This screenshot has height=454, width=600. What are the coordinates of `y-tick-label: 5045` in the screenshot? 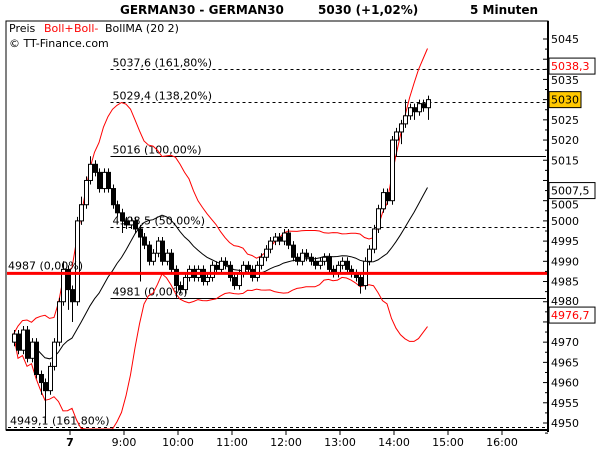 It's located at (565, 39).